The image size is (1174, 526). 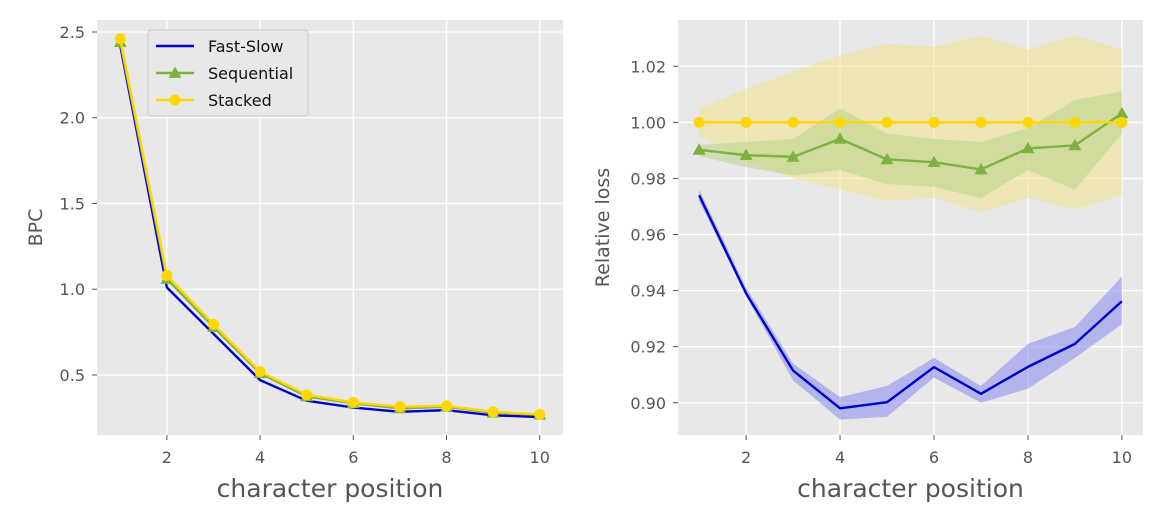 What do you see at coordinates (648, 178) in the screenshot?
I see `relloss-ytick-label: 0.98` at bounding box center [648, 178].